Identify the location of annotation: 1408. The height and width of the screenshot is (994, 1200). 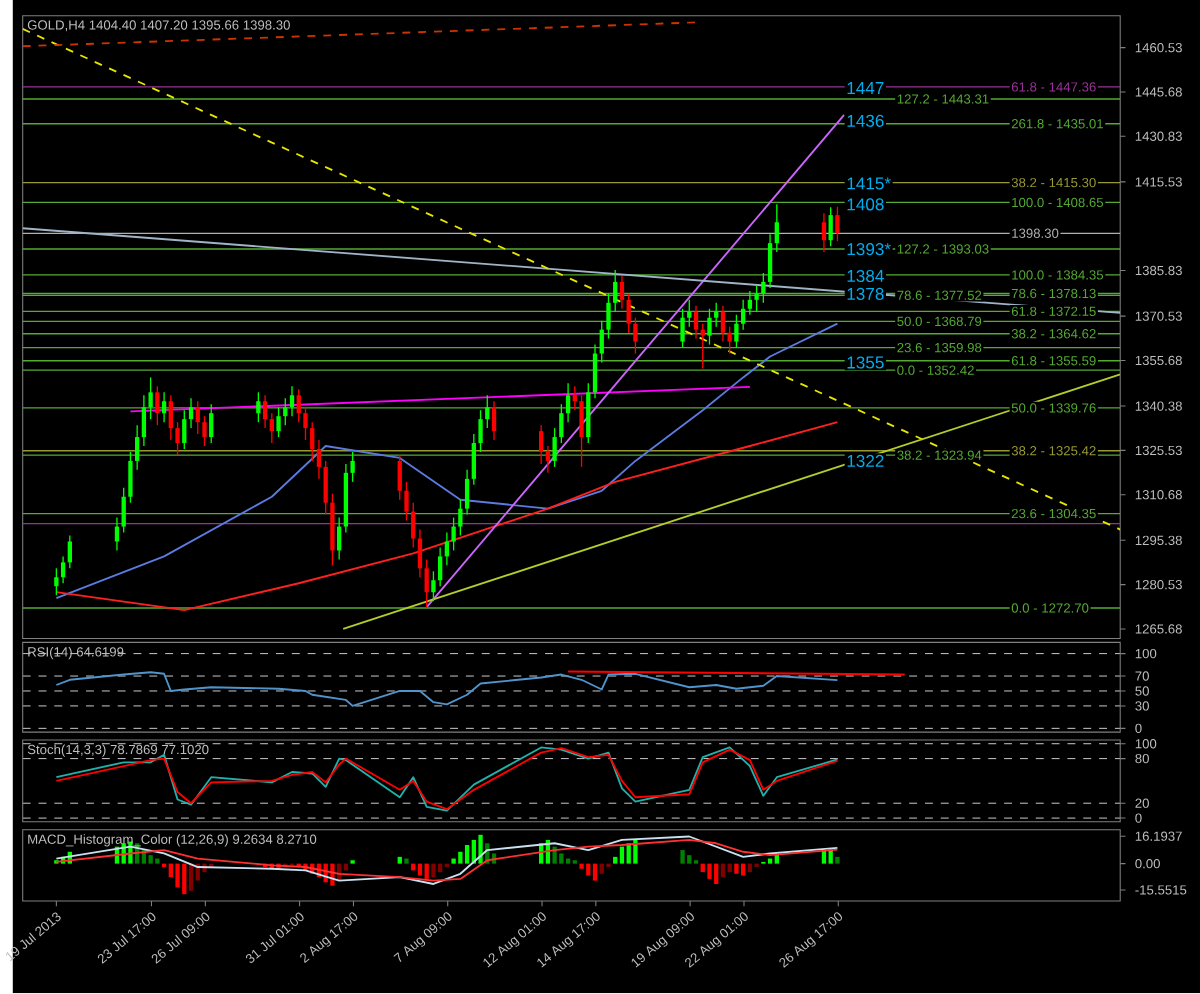
(865, 204).